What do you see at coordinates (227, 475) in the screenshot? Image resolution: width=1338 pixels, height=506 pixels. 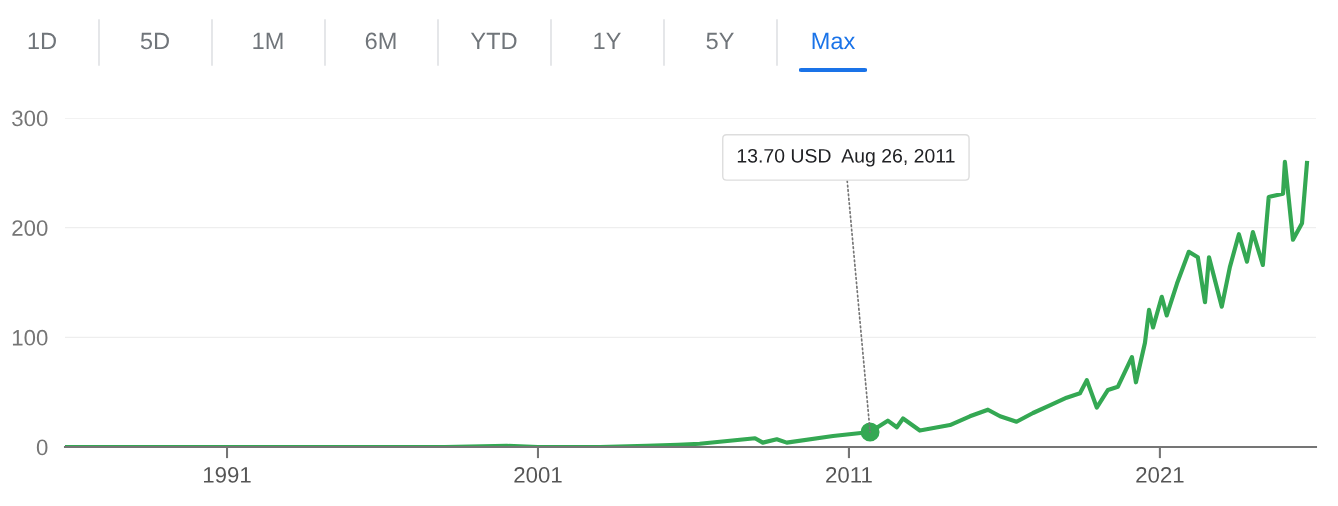 I see `x-tick-label: 1991` at bounding box center [227, 475].